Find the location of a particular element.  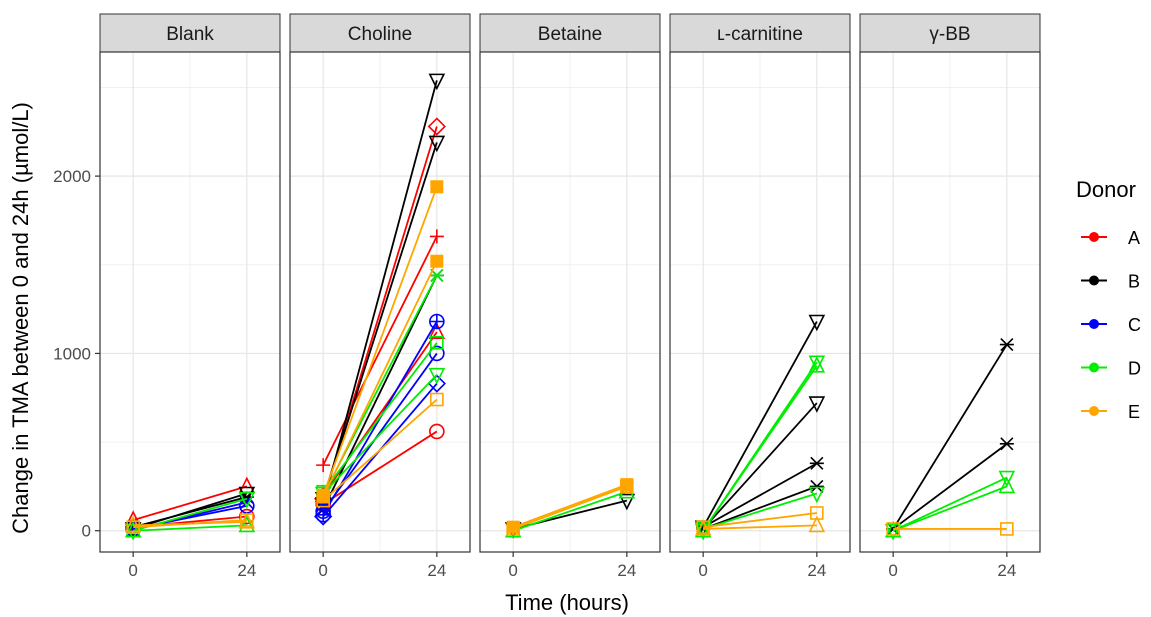

legend-item-d: D is located at coordinates (1111, 369).